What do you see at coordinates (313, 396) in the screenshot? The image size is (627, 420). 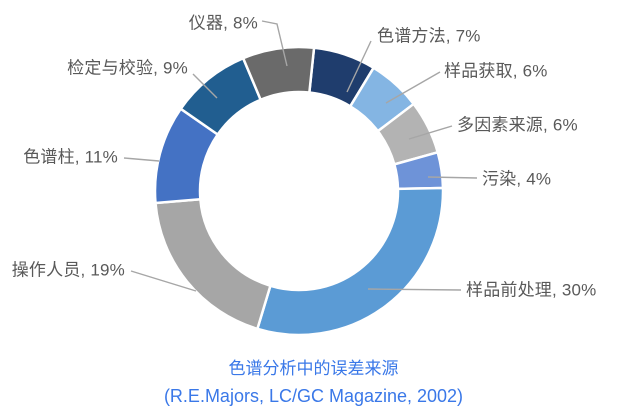 I see `chart-subtitle: (R.E.Majors, LC/GC Magazine, 2002)` at bounding box center [313, 396].